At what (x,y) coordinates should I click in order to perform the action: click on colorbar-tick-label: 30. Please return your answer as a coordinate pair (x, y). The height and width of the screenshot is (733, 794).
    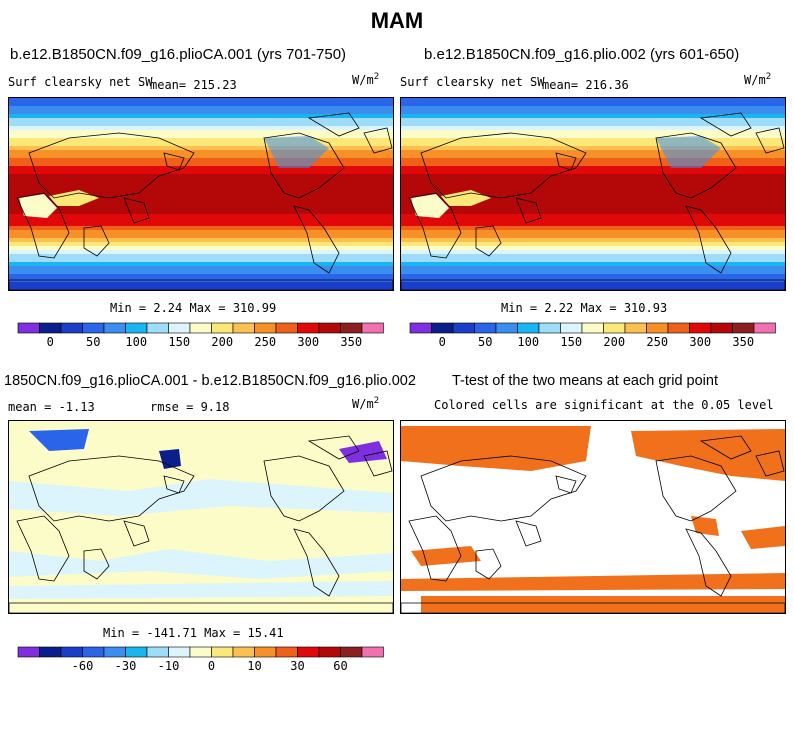
    Looking at the image, I should click on (297, 666).